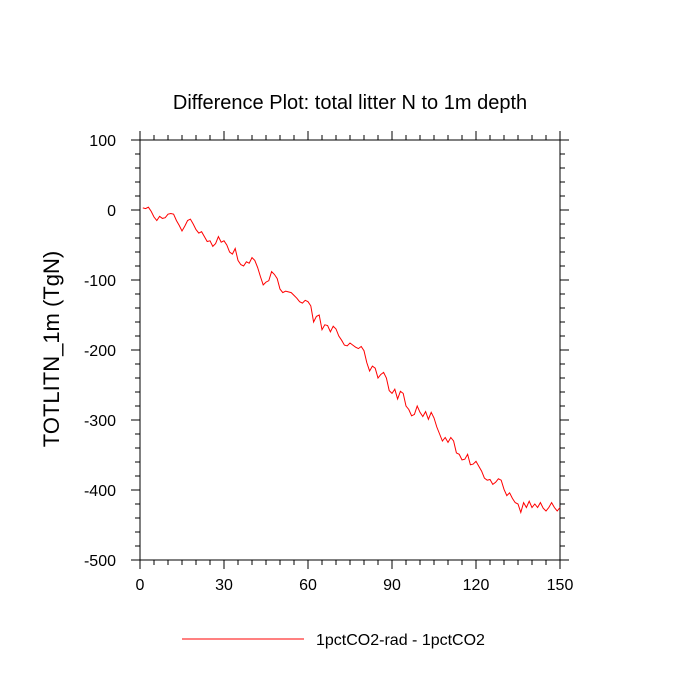 The image size is (700, 700). I want to click on legend-label: 1pctCO2-rad - 1pctCO2, so click(400, 640).